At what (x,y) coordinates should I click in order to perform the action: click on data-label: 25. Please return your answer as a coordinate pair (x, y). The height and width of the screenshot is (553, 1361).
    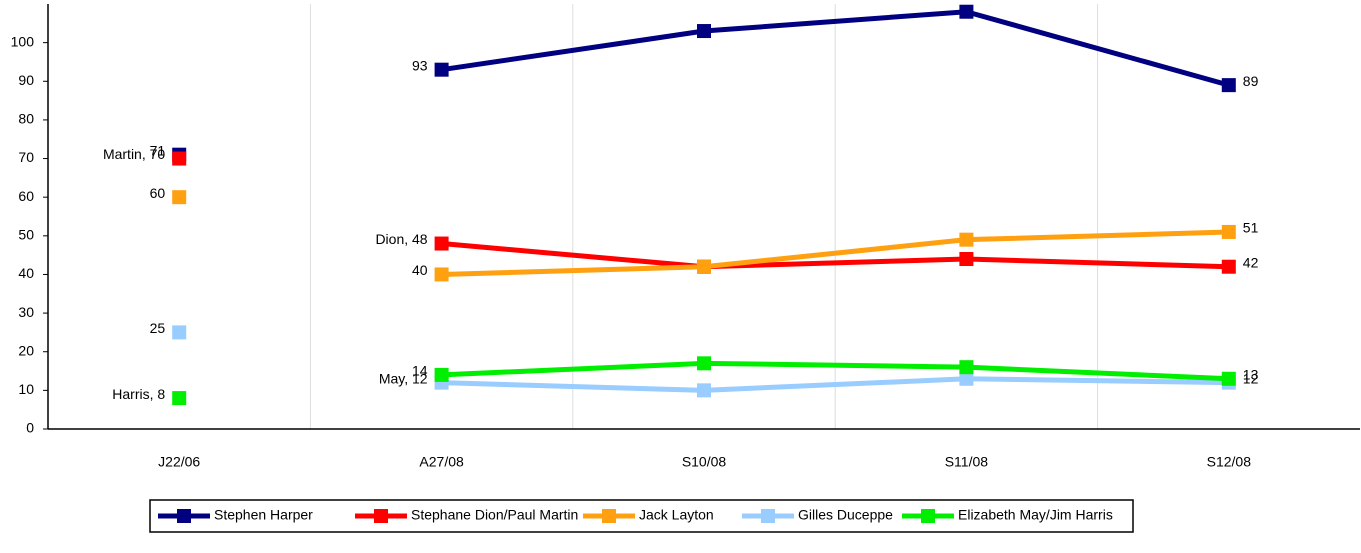
    Looking at the image, I should click on (158, 328).